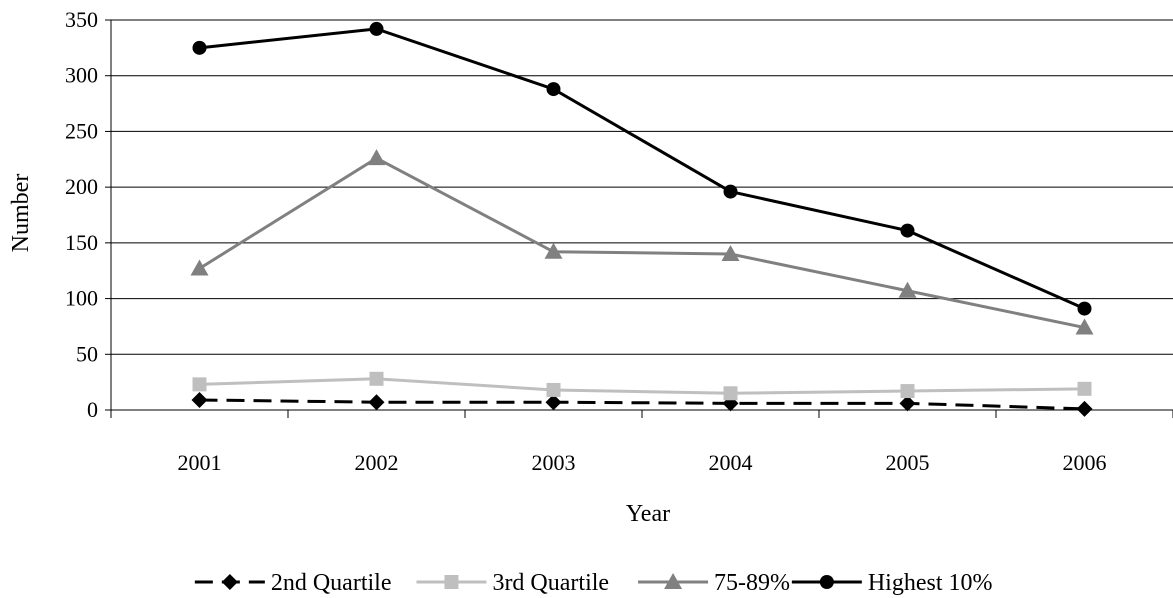 This screenshot has height=598, width=1173. Describe the element at coordinates (81, 214) in the screenshot. I see `y-tick-labels: 0 50 100 150 200 250 300 350` at that location.